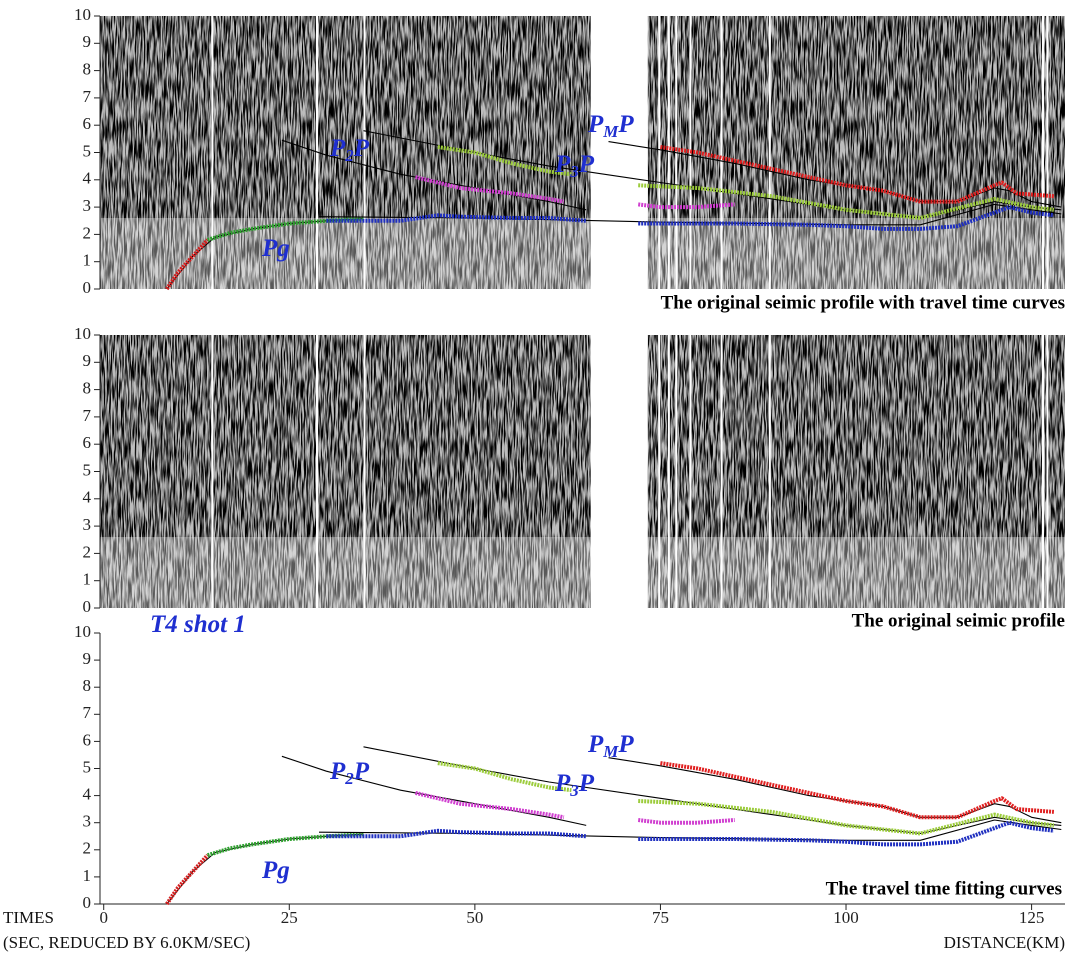  Describe the element at coordinates (846, 917) in the screenshot. I see `x-tick-label: 100` at that location.